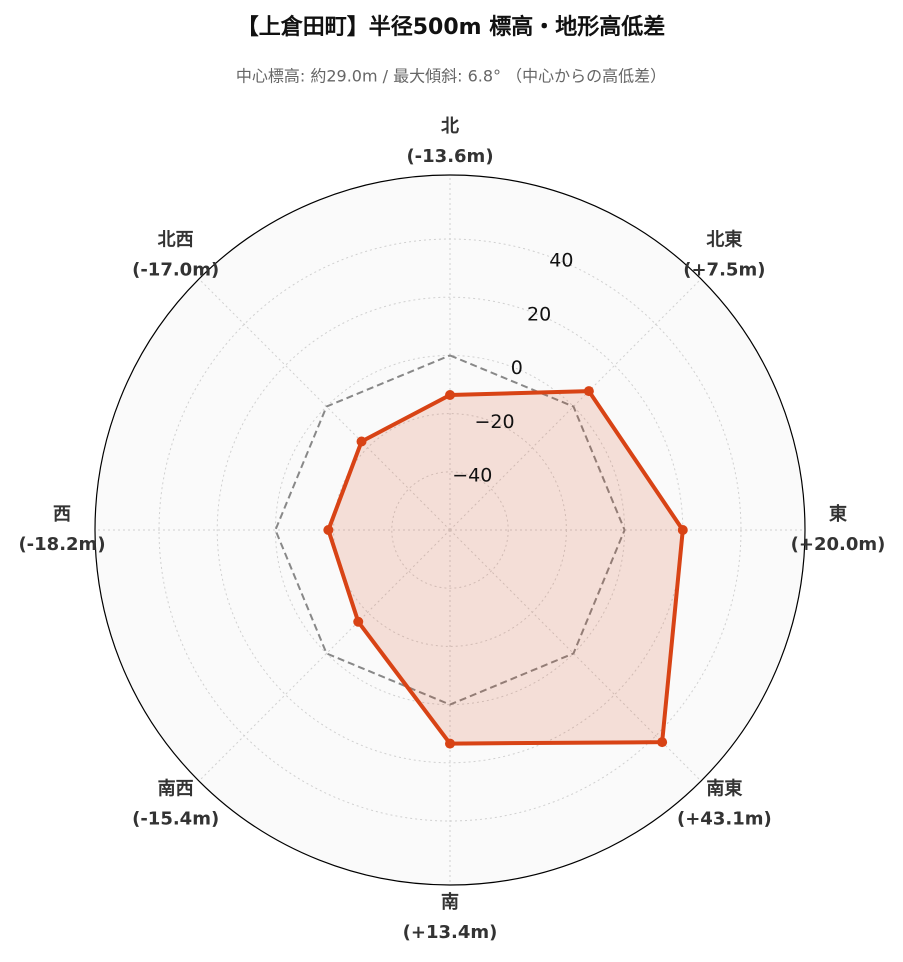  I want to click on value-label: (+43.1m), so click(724, 818).